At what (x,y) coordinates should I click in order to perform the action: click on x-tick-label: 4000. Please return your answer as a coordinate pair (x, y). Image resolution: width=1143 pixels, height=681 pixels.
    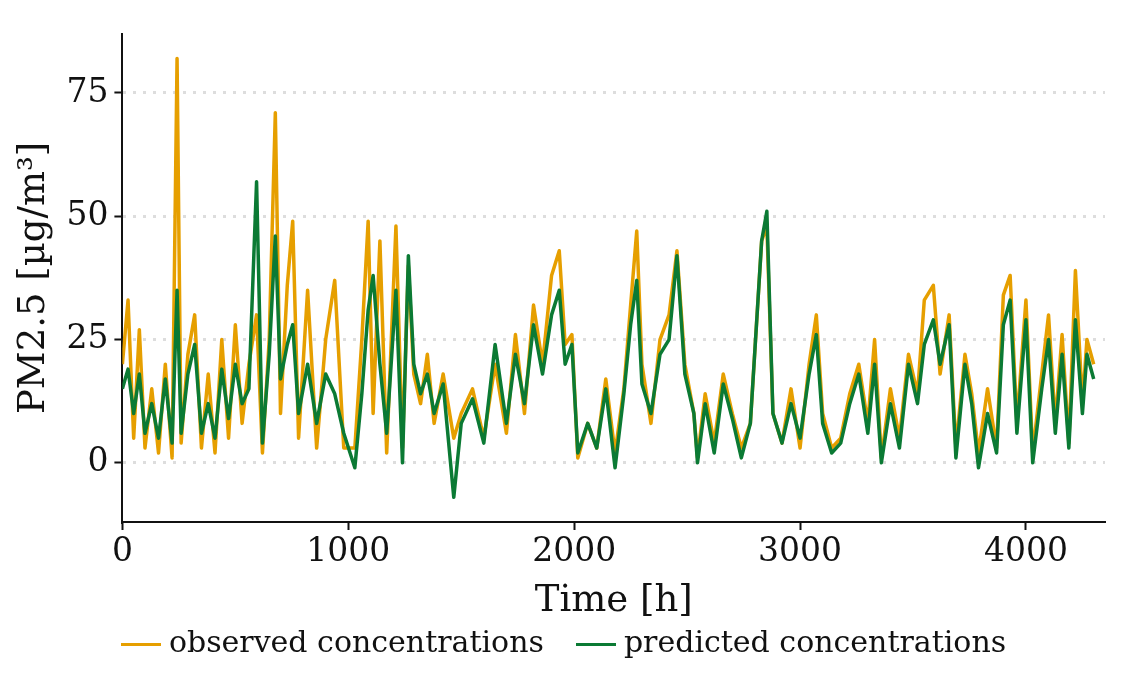
    Looking at the image, I should click on (1025, 550).